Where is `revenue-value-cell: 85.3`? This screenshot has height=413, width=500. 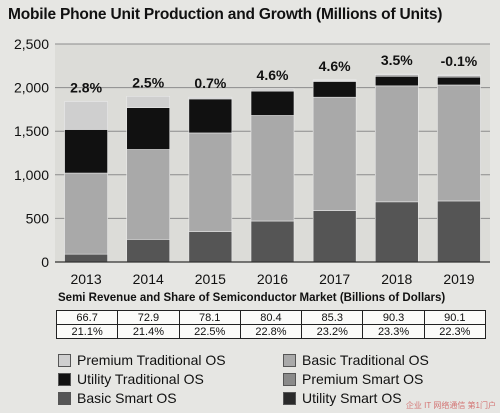
revenue-value-cell: 85.3 is located at coordinates (332, 317).